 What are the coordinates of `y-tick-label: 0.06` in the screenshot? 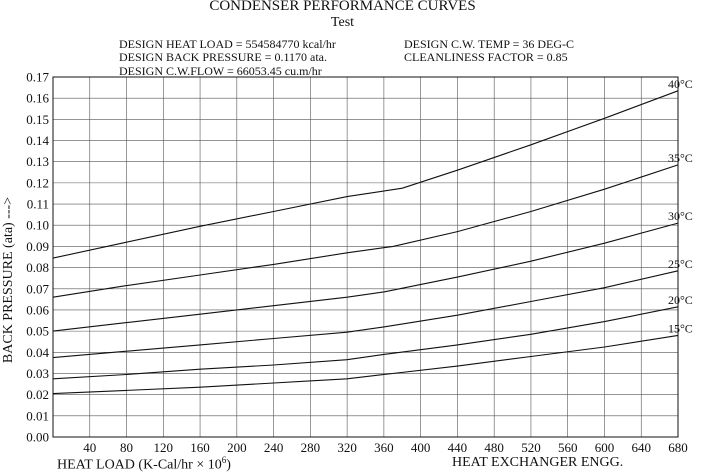 It's located at (37, 309).